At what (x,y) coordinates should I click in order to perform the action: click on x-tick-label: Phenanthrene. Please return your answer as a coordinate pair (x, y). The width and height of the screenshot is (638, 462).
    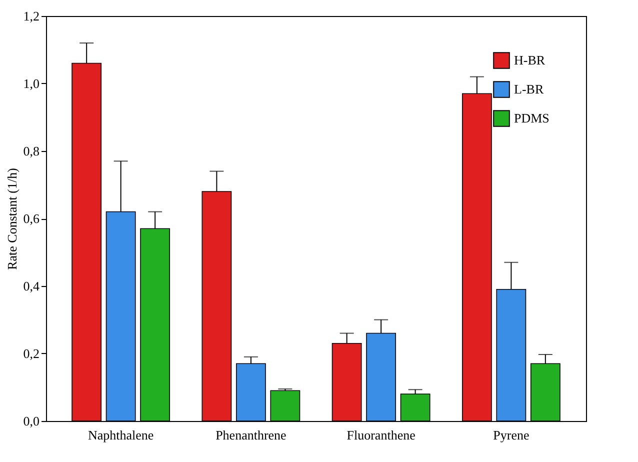
    Looking at the image, I should click on (251, 435).